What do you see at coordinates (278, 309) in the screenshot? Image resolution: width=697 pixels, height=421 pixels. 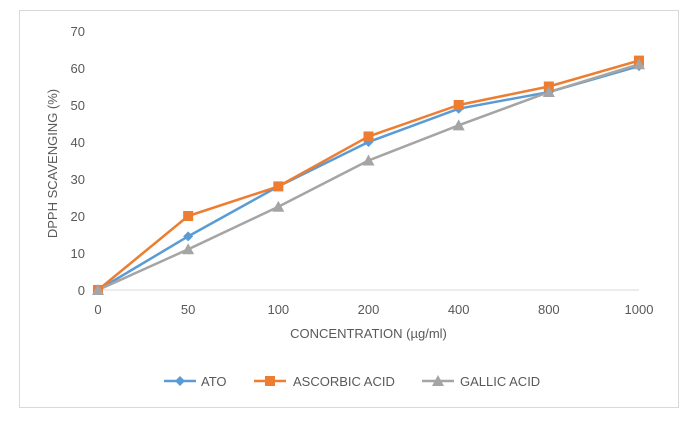 I see `x-tick-label: 100` at bounding box center [278, 309].